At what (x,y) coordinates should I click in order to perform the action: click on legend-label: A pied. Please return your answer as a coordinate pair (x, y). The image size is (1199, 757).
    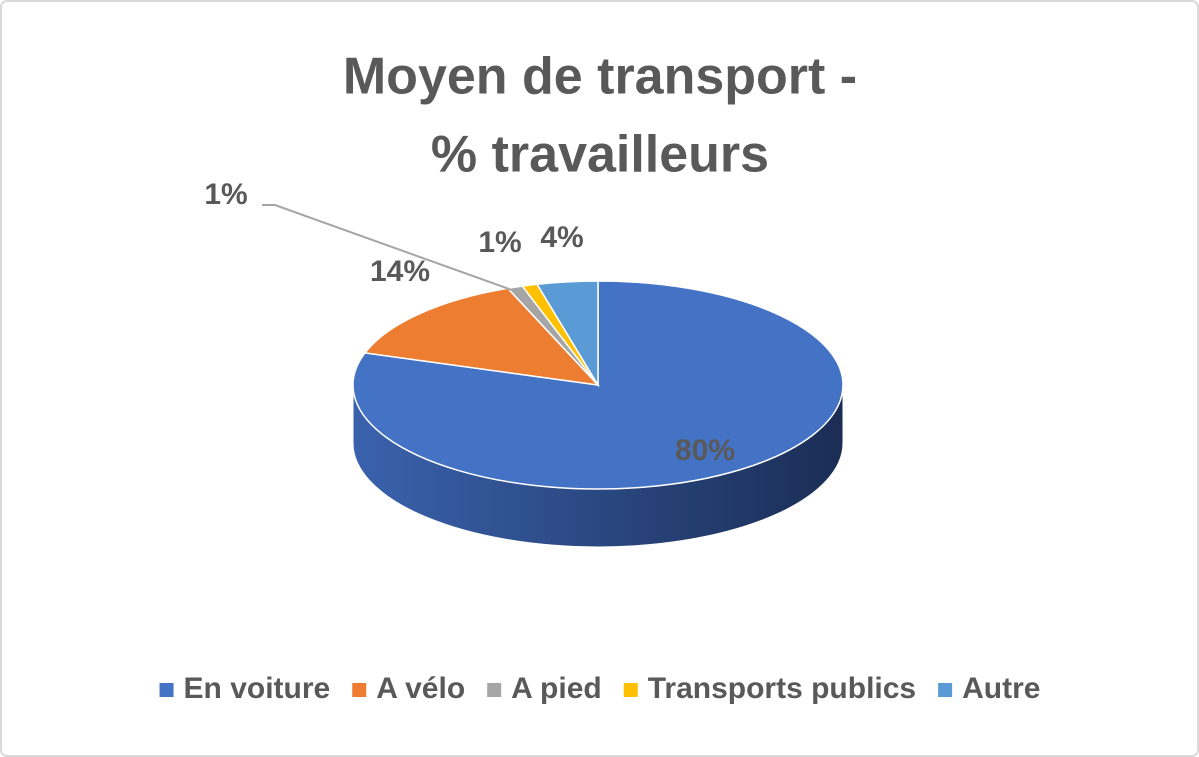
    Looking at the image, I should click on (556, 688).